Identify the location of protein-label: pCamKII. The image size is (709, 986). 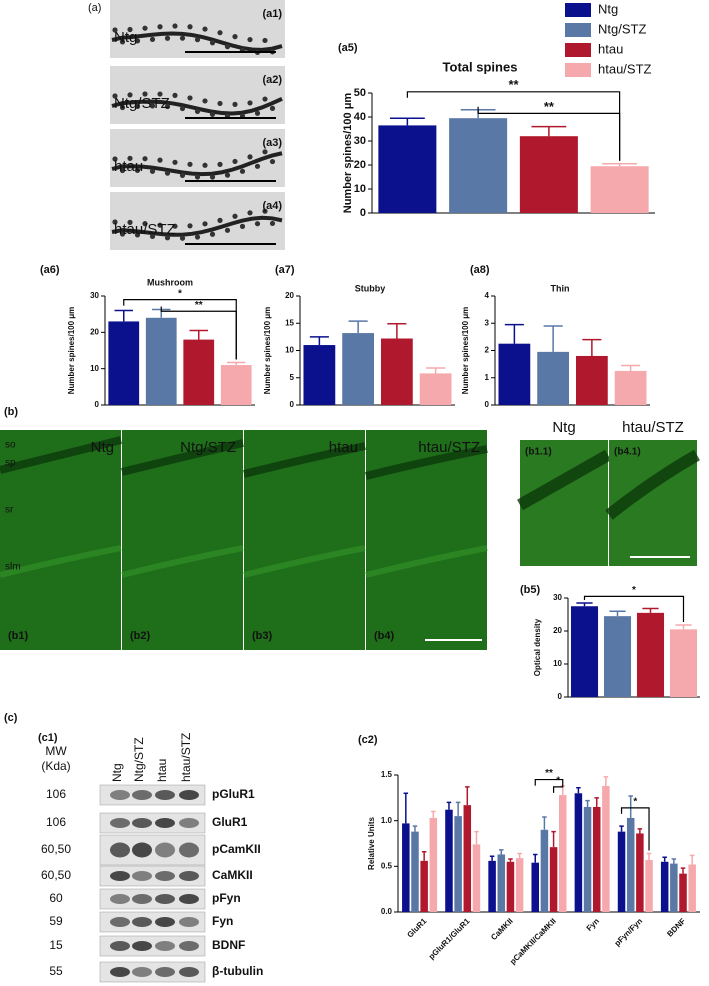
(236, 849).